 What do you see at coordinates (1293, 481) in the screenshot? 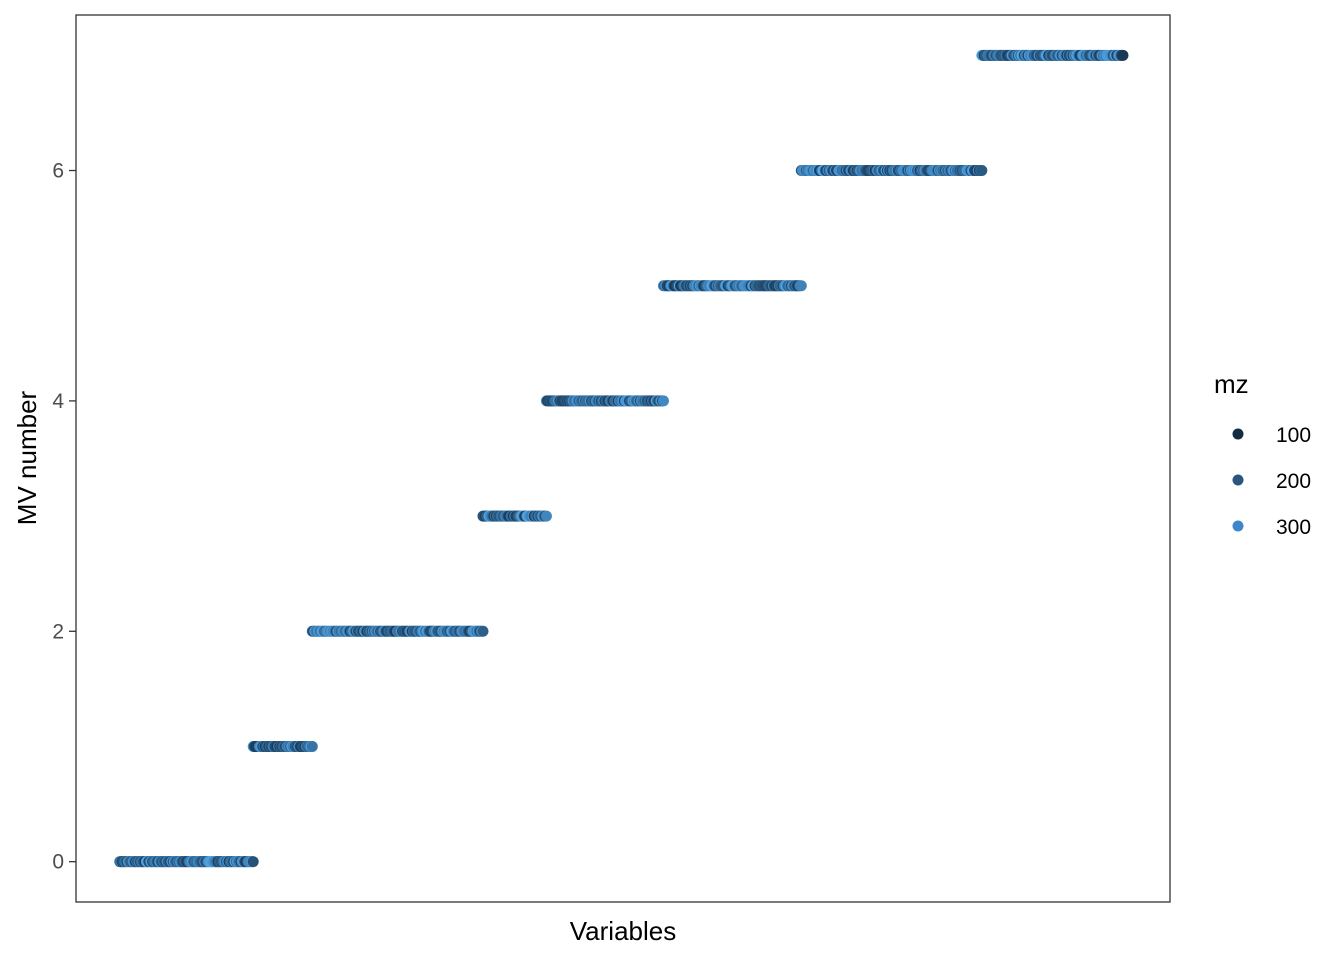
I see `legend-label: 200` at bounding box center [1293, 481].